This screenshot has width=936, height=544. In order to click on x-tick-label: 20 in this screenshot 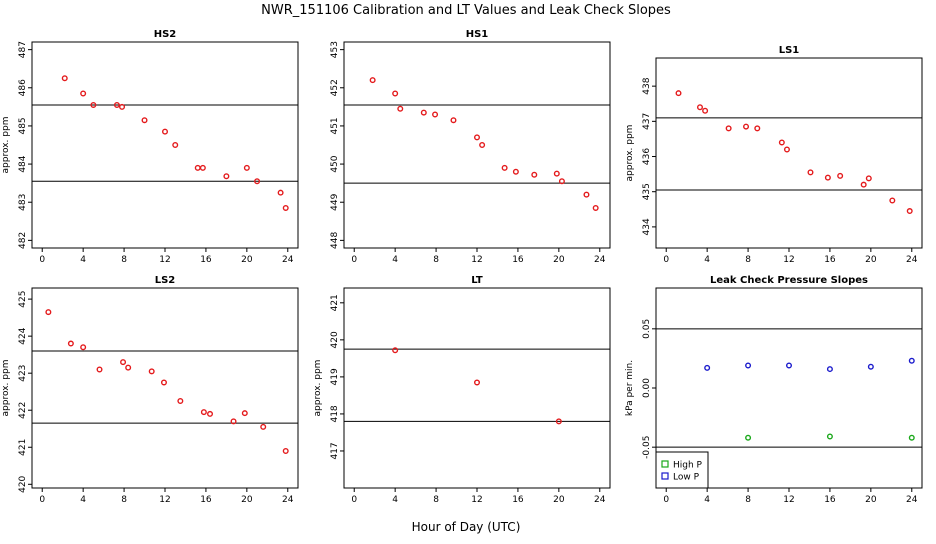, I will do `click(247, 260)`.